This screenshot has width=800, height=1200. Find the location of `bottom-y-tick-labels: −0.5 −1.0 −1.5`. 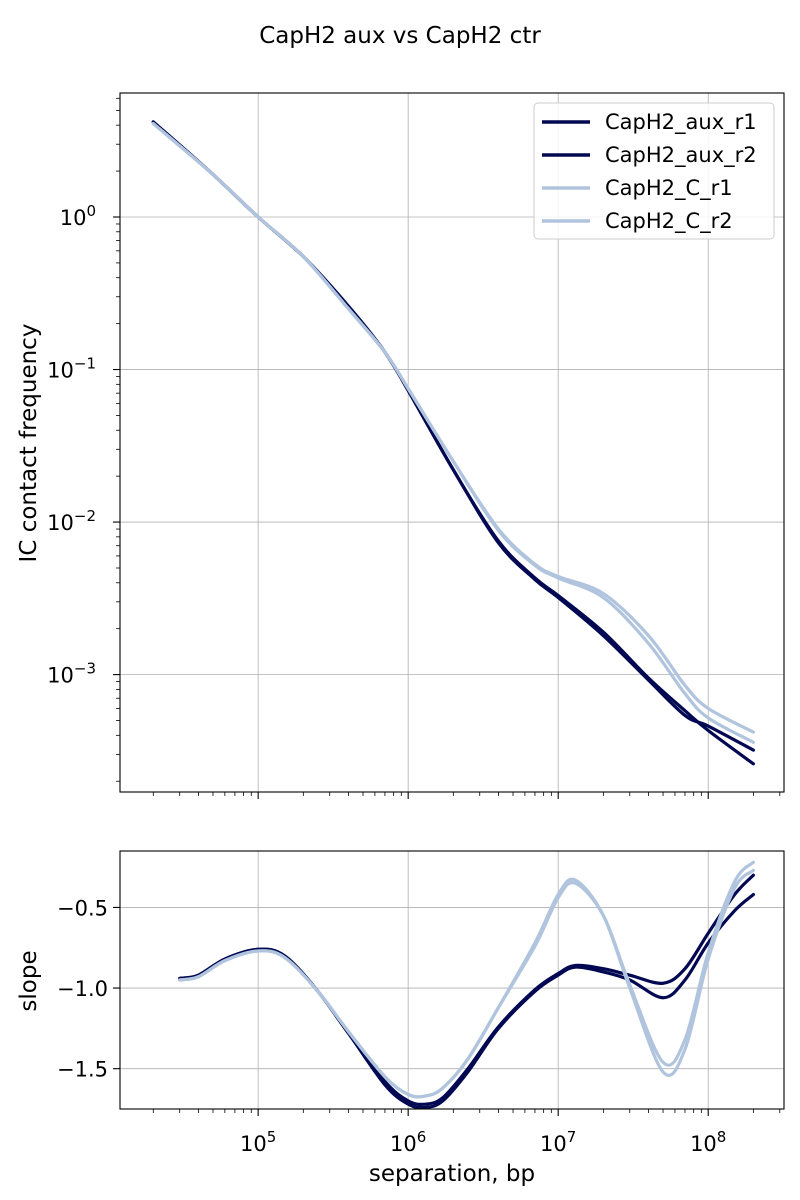

bottom-y-tick-labels: −0.5 −1.0 −1.5 is located at coordinates (82, 988).